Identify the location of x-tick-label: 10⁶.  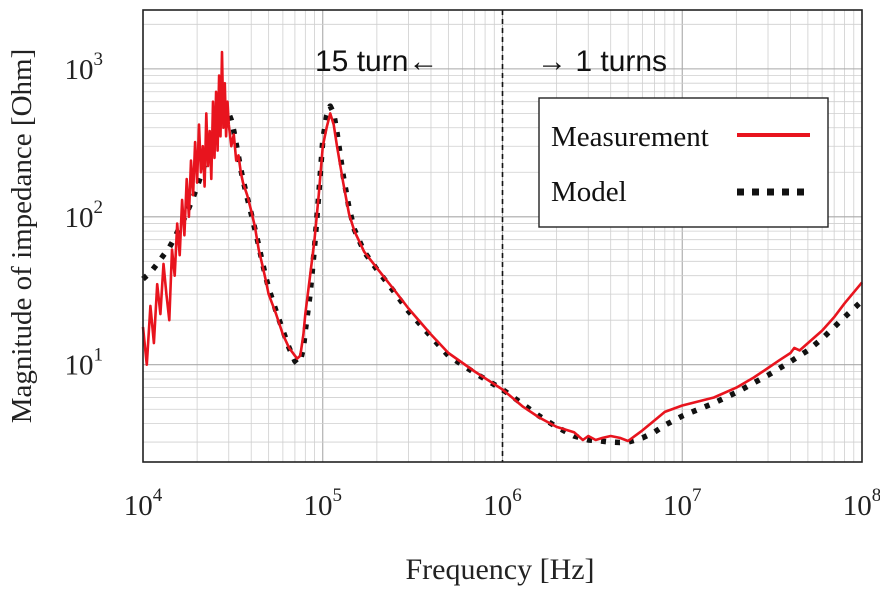
(502, 503).